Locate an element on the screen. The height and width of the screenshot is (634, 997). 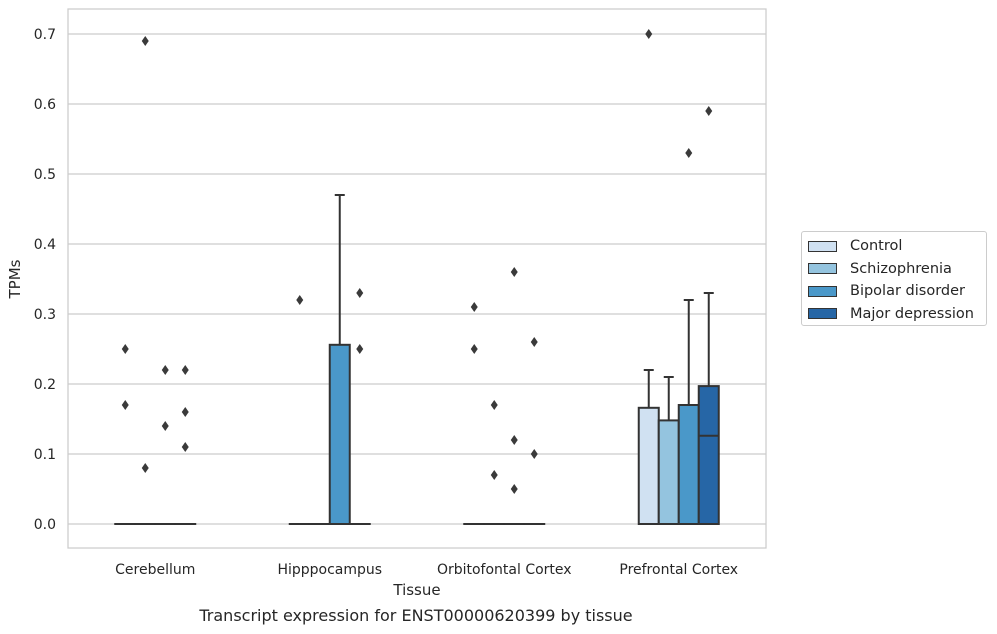
x-axis-title: Tissue is located at coordinates (416, 590).